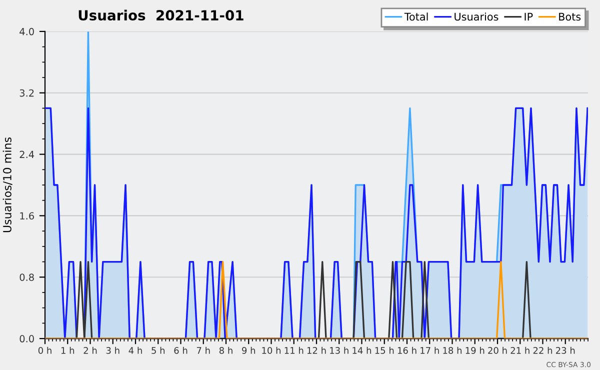  Describe the element at coordinates (339, 350) in the screenshot. I see `x-tick-label: 13 h` at that location.